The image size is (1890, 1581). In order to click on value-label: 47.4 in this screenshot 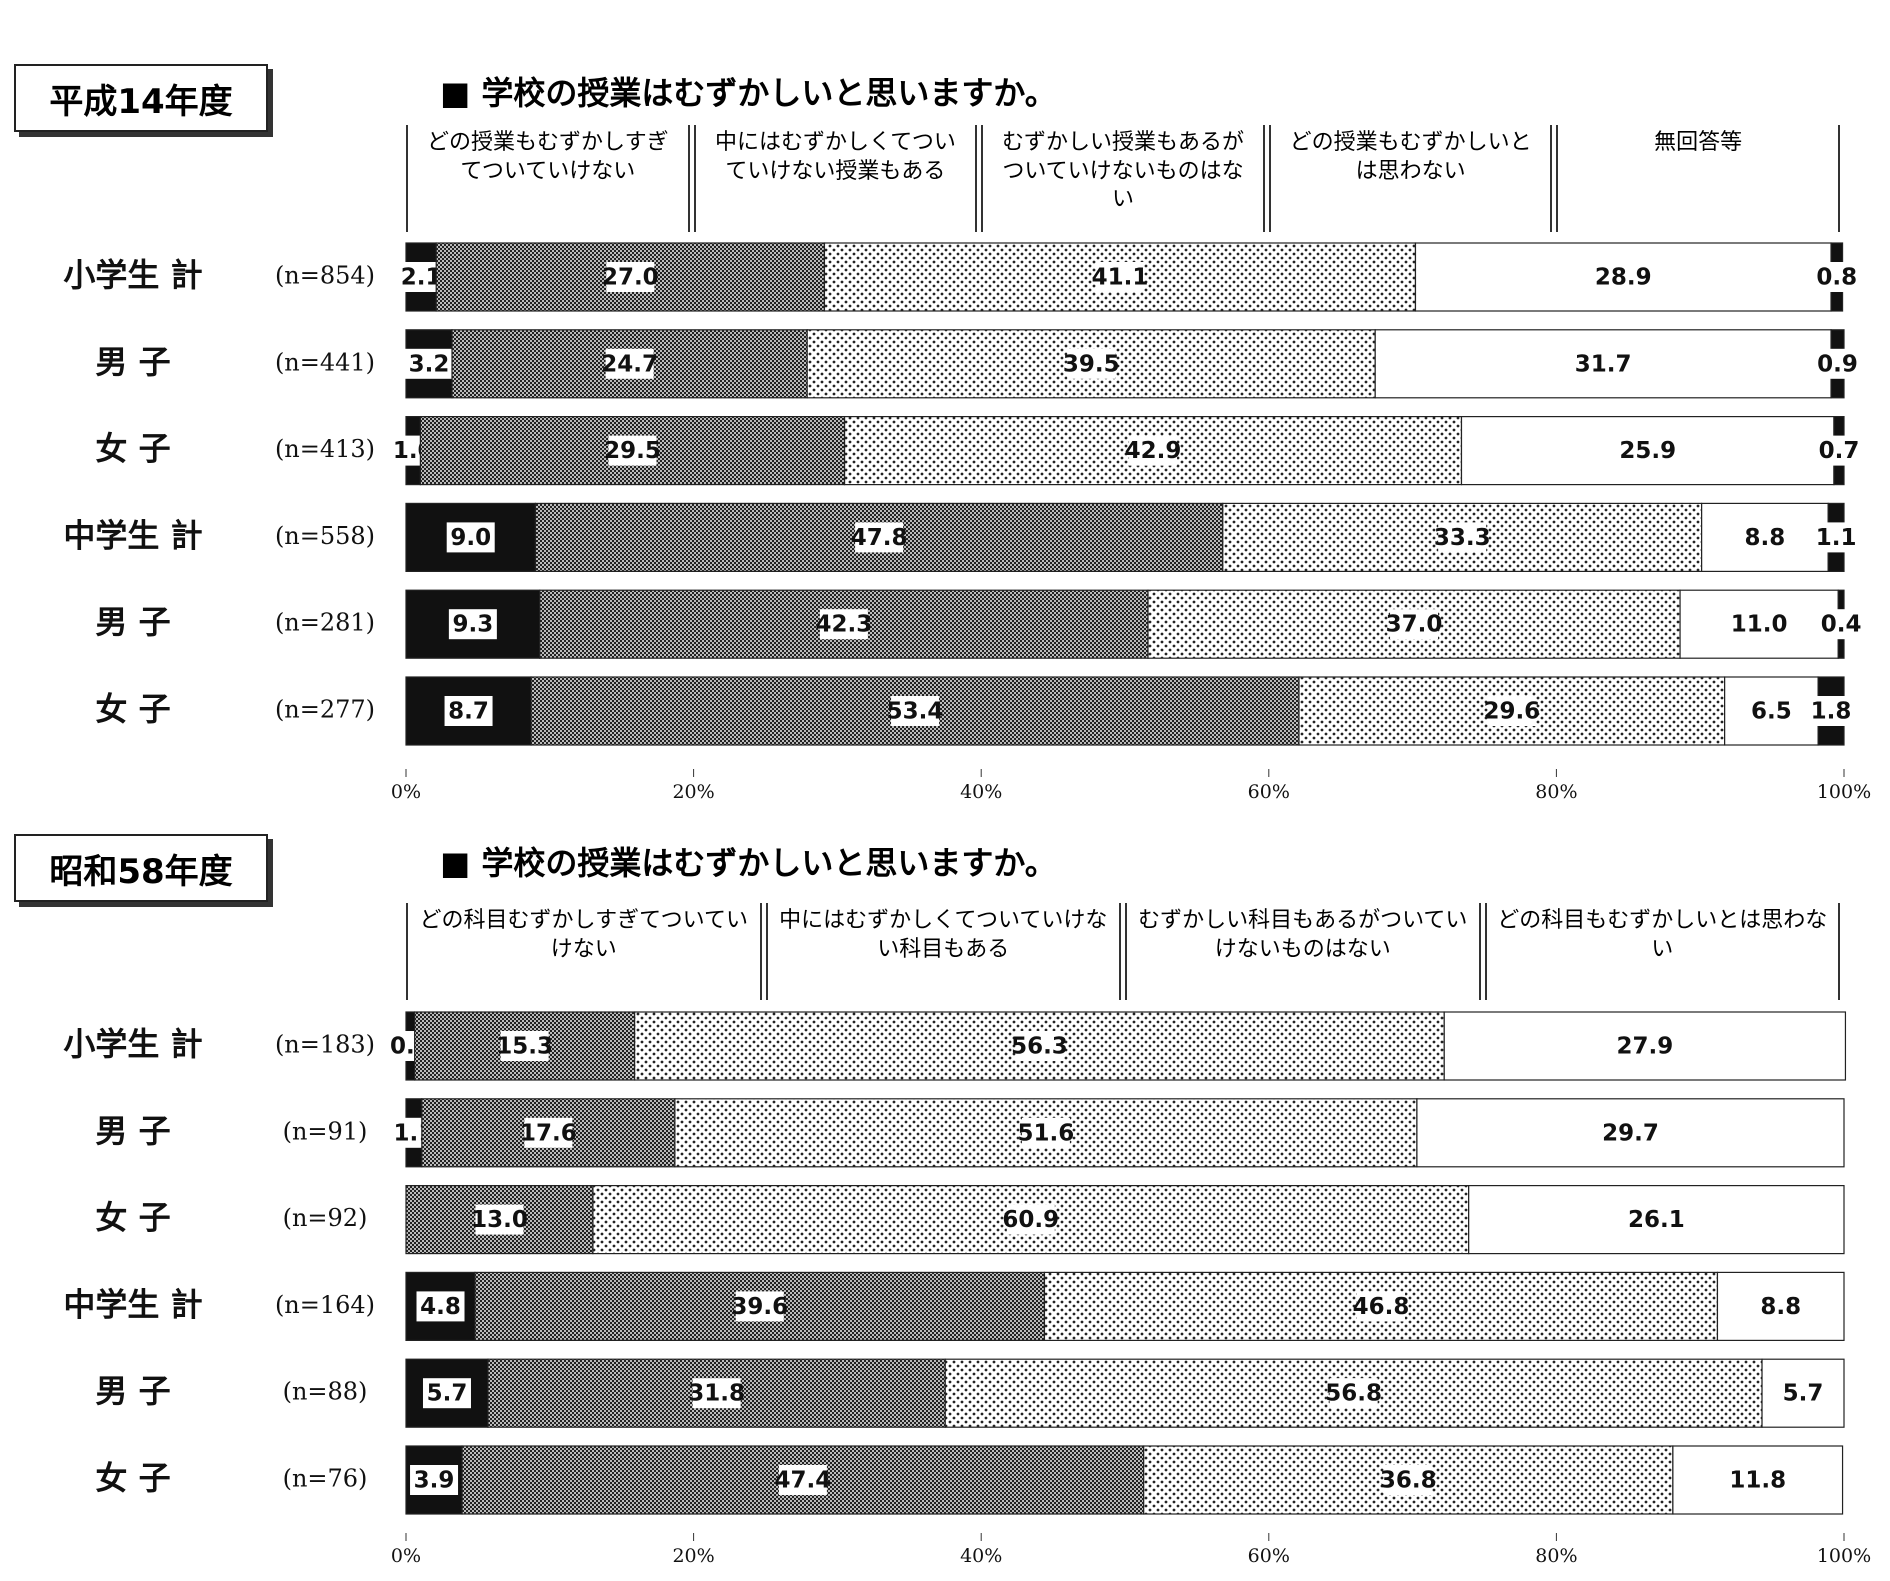, I will do `click(803, 1481)`.